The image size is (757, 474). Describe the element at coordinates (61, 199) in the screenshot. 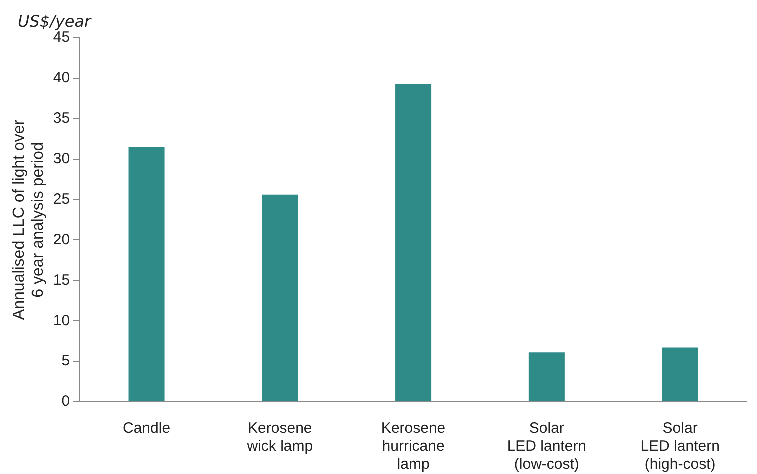

I see `y-tick-label: 25` at that location.